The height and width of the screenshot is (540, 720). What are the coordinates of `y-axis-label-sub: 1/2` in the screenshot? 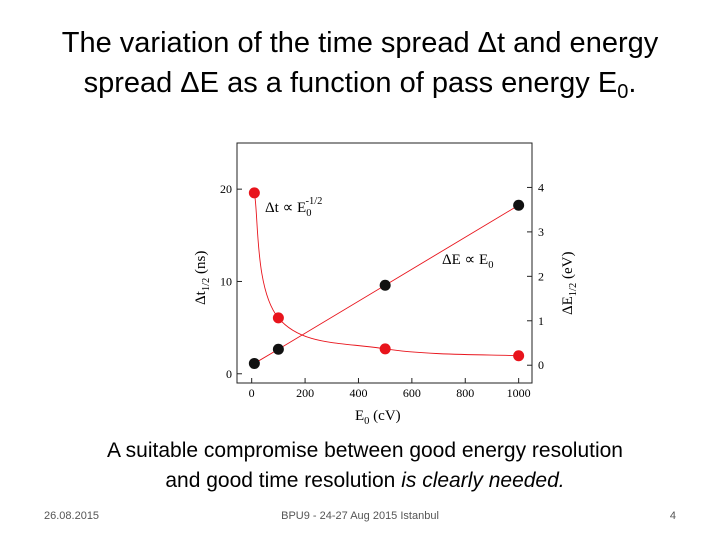 It's located at (206, 284).